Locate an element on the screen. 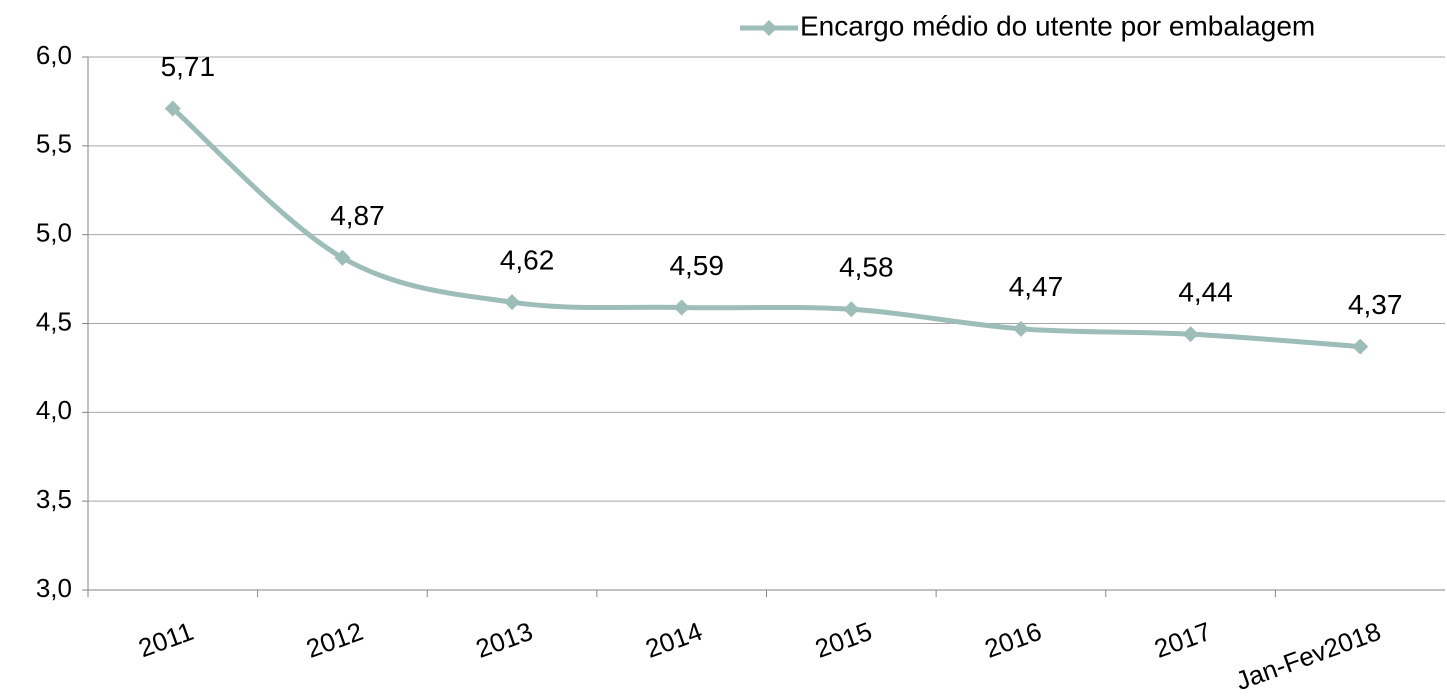  data-label: 4,44 is located at coordinates (1205, 292).